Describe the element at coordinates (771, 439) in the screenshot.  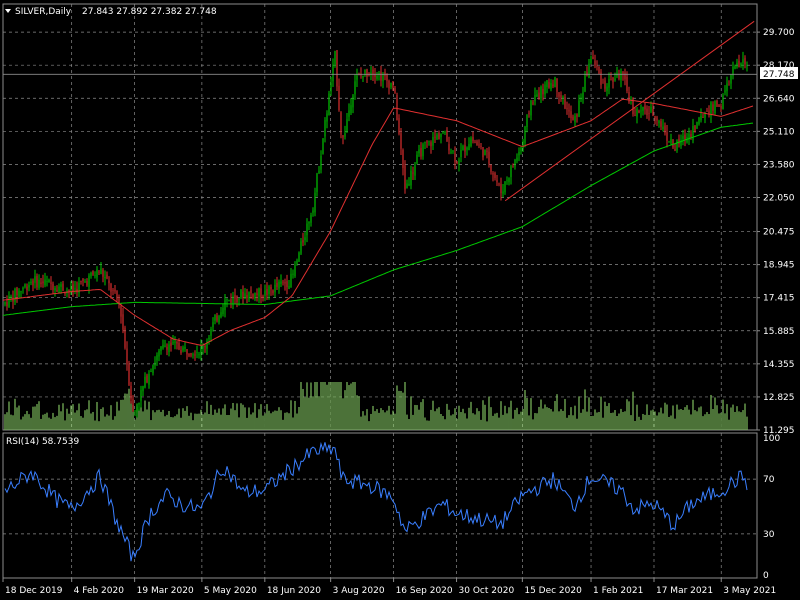
I see `rsi-tick-label: 100` at that location.